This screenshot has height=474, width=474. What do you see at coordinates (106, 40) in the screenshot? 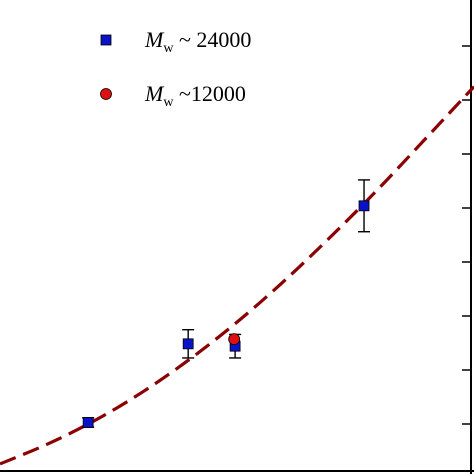
I see `legend-marker-square` at bounding box center [106, 40].